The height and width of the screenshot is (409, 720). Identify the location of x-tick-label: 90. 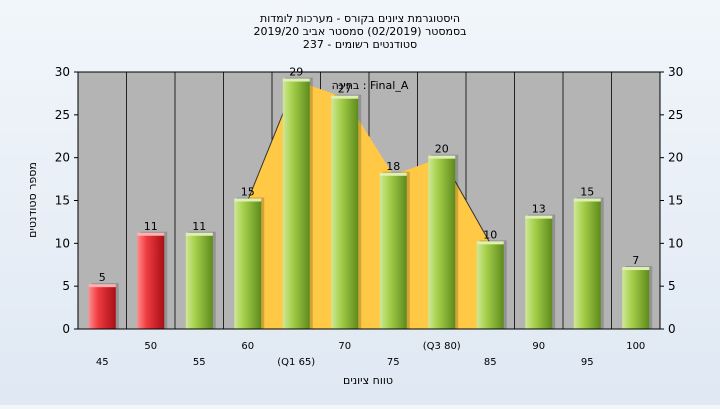
(538, 346).